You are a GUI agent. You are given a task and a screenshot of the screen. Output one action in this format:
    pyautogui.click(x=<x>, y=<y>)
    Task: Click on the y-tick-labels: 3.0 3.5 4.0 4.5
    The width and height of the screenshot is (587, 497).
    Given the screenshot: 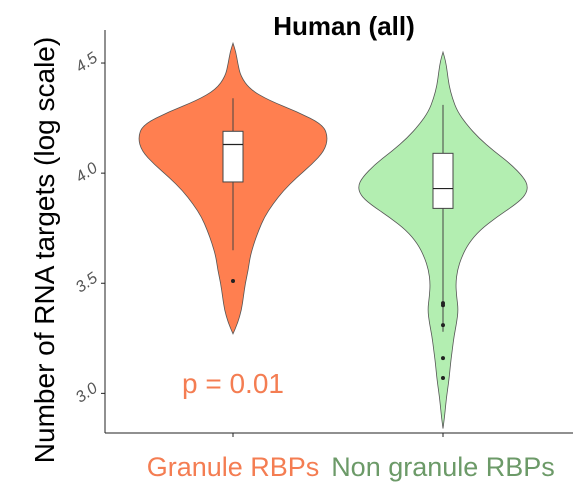 What is the action you would take?
    pyautogui.click(x=89, y=227)
    